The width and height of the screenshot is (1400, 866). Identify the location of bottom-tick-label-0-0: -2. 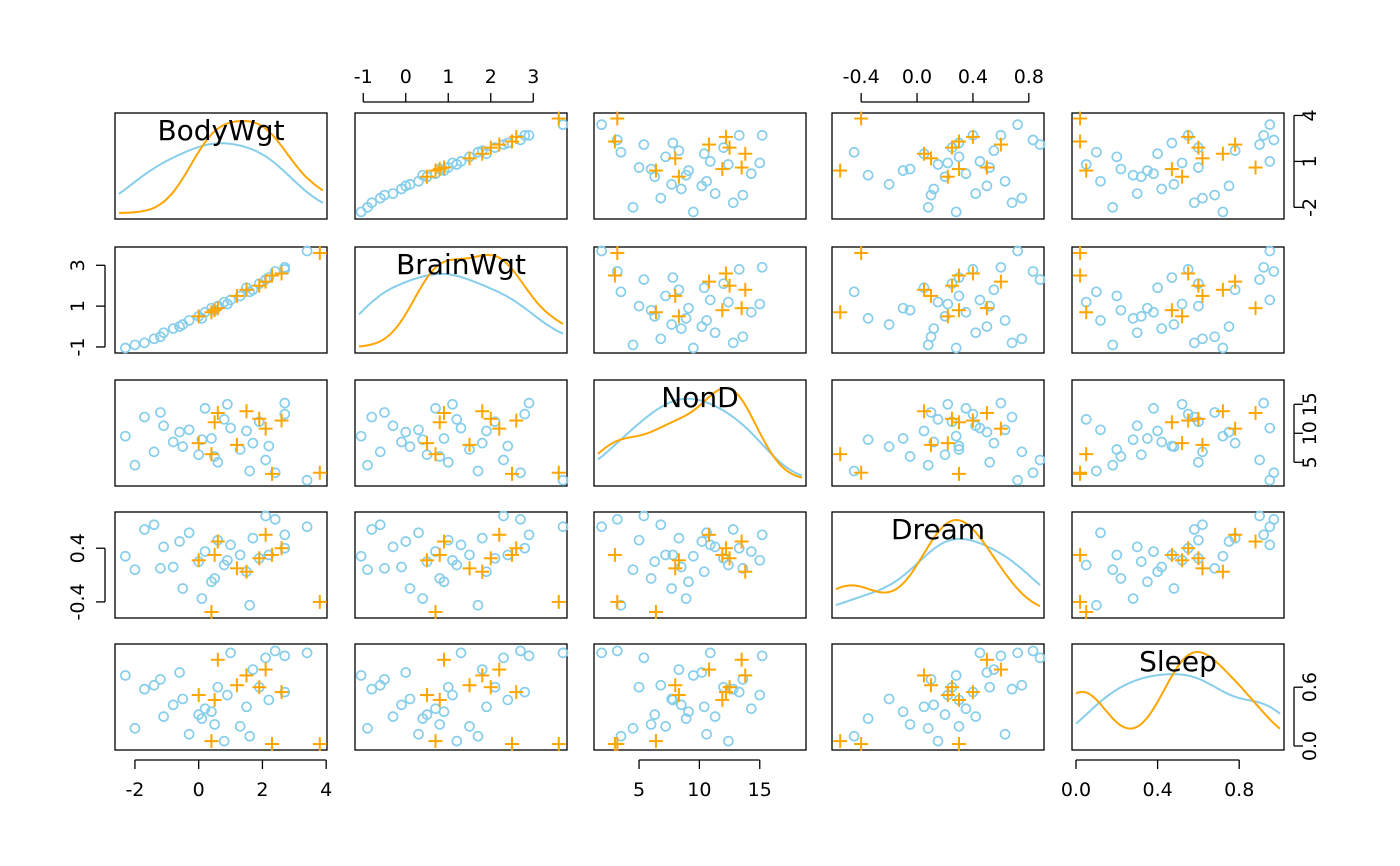
(134, 790).